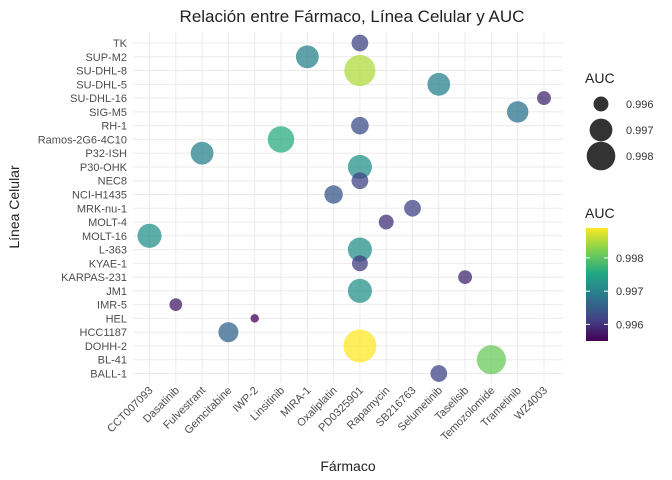 The image size is (672, 480). I want to click on y-tick-label: TK, so click(120, 44).